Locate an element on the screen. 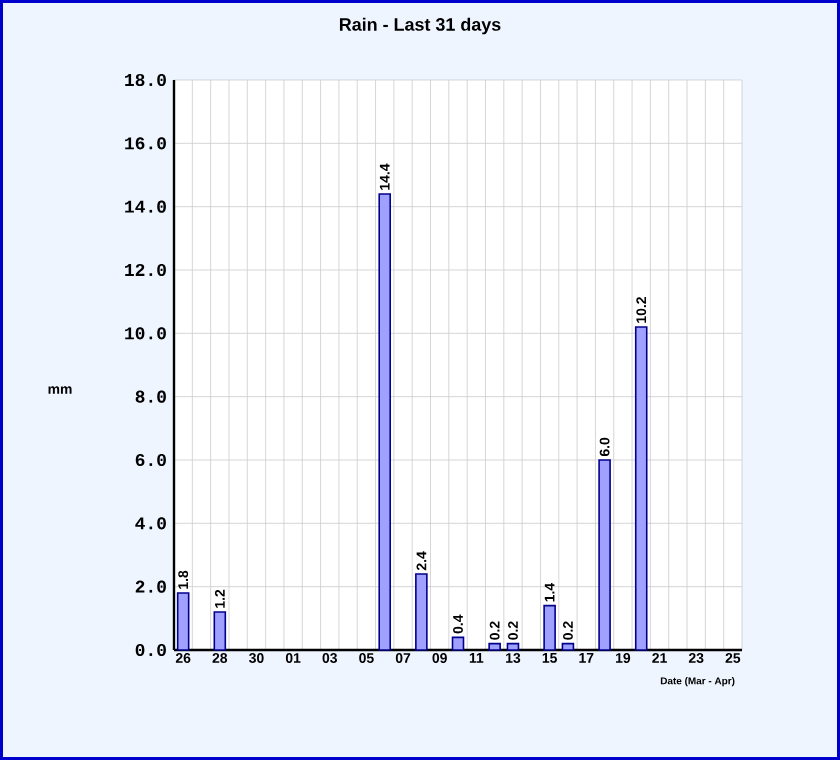 The width and height of the screenshot is (840, 760). y-tick-label: 0.0 is located at coordinates (150, 650).